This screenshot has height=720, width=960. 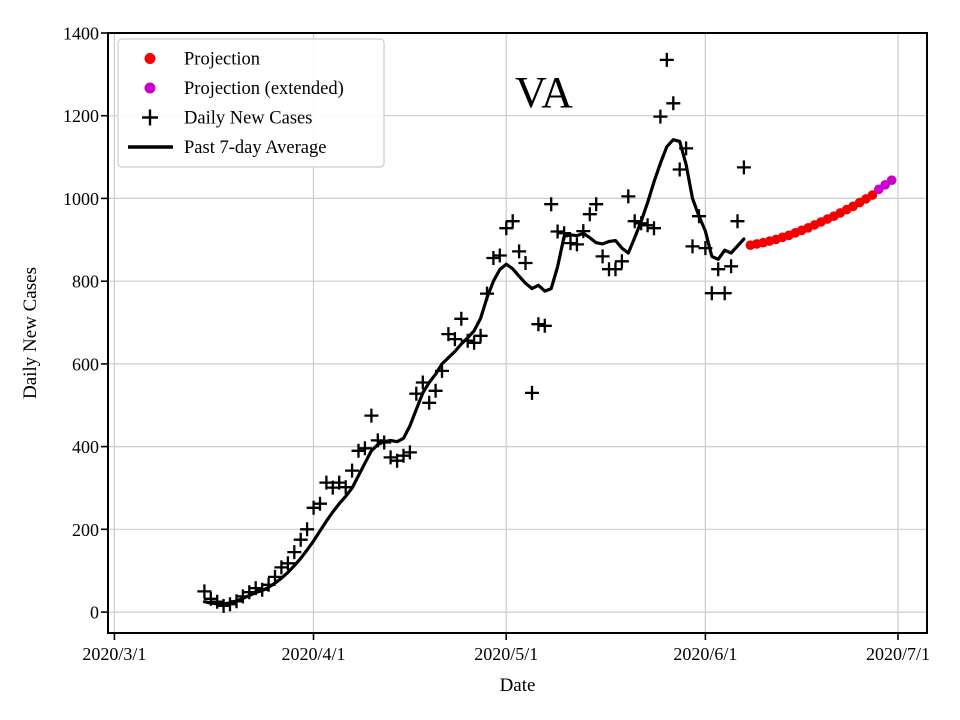 I want to click on chart-title: VA, so click(x=544, y=92).